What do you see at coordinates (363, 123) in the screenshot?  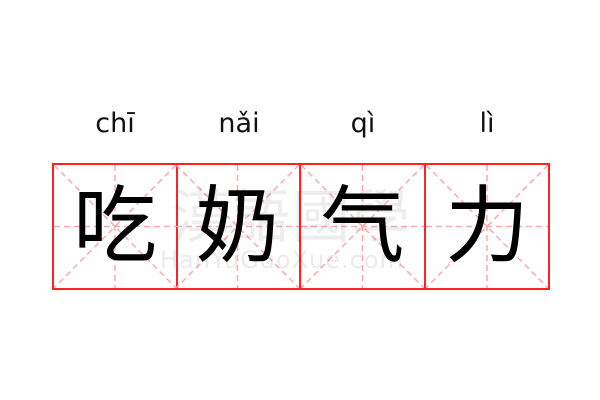 I see `pinyin-3: qì` at bounding box center [363, 123].